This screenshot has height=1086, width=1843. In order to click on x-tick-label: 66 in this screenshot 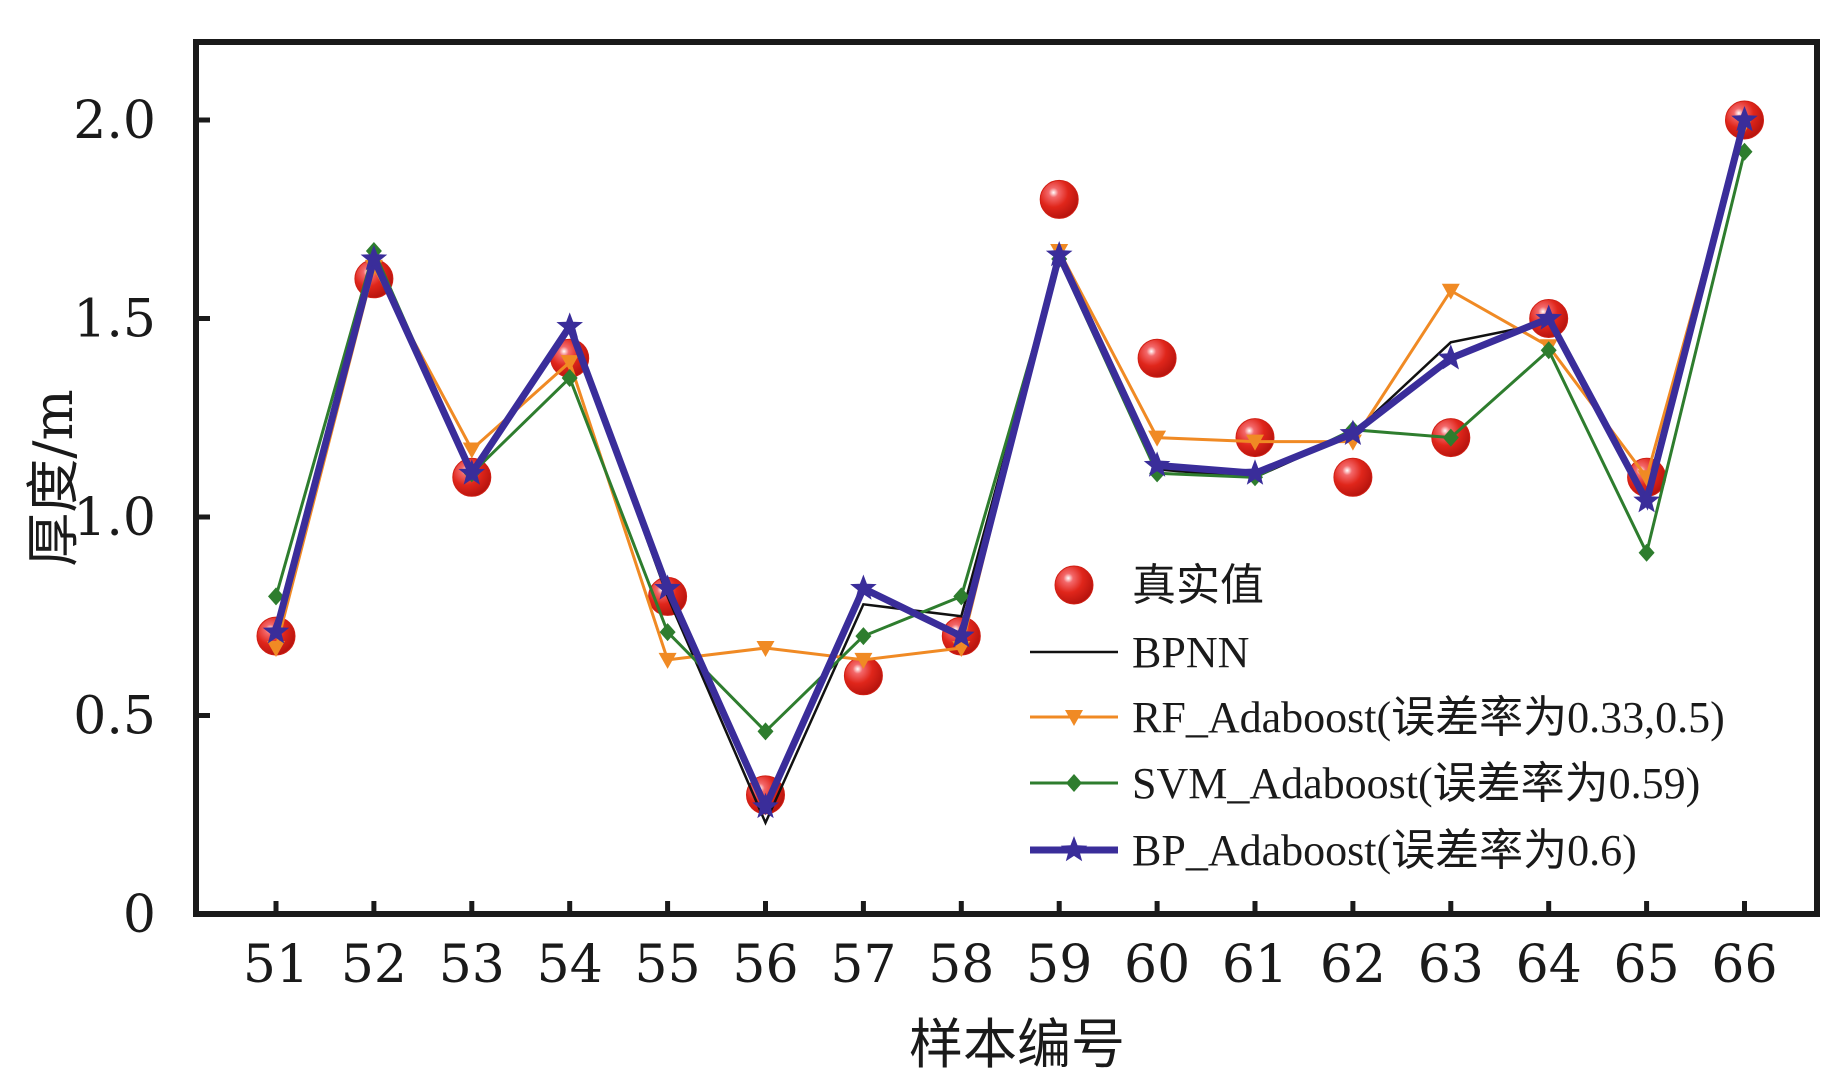, I will do `click(1744, 965)`.